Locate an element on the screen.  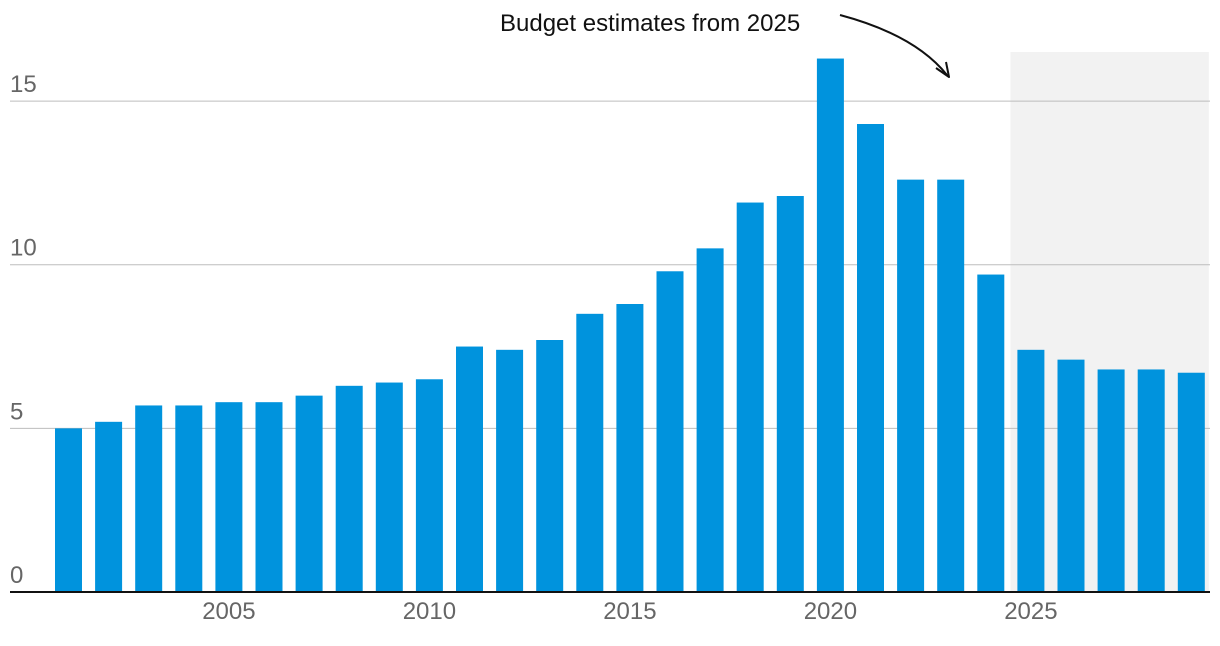
bar-2011 is located at coordinates (469, 469).